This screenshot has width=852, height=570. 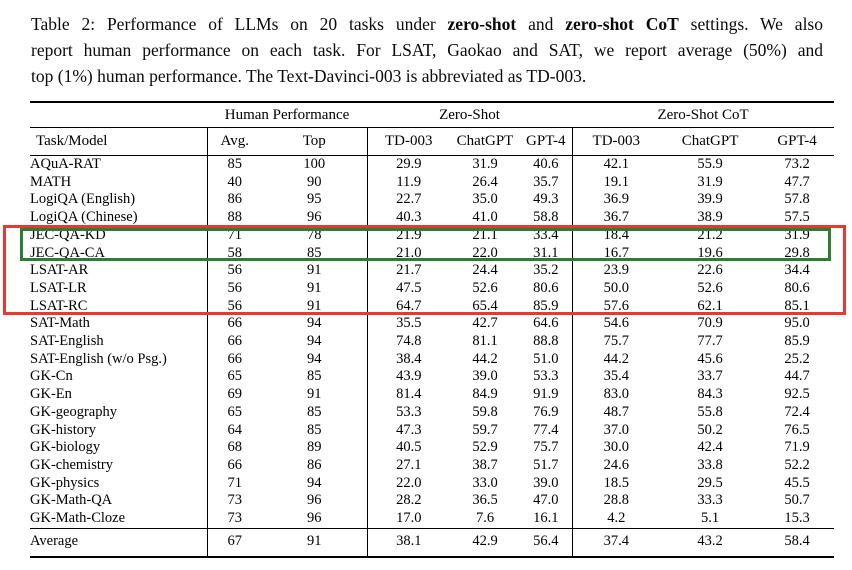 What do you see at coordinates (710, 394) in the screenshot?
I see `value-cell: 84.3` at bounding box center [710, 394].